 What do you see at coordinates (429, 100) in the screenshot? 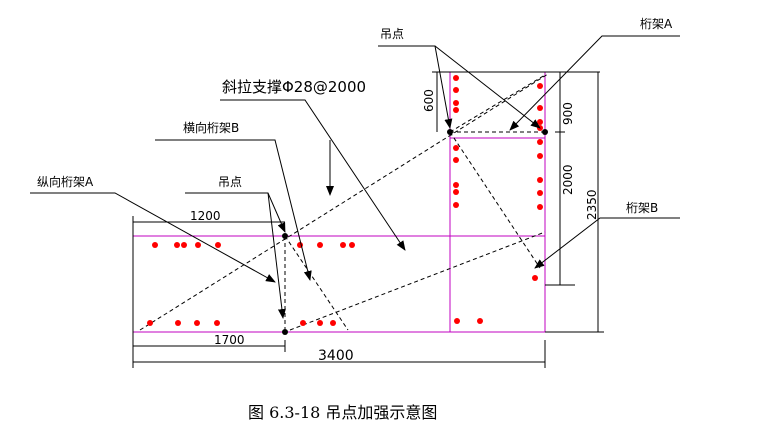
I see `dimension: 600` at bounding box center [429, 100].